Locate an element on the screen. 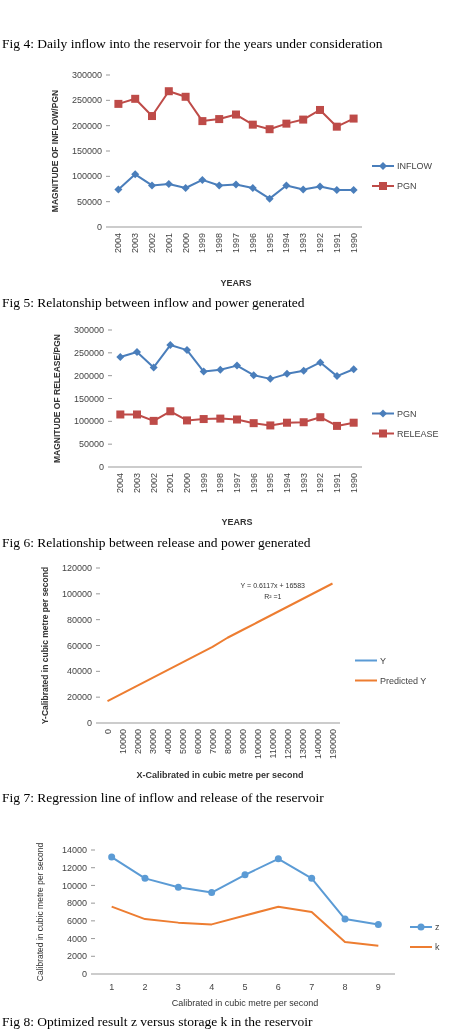 The width and height of the screenshot is (453, 1030). x-tick-label: 2002 is located at coordinates (152, 243).